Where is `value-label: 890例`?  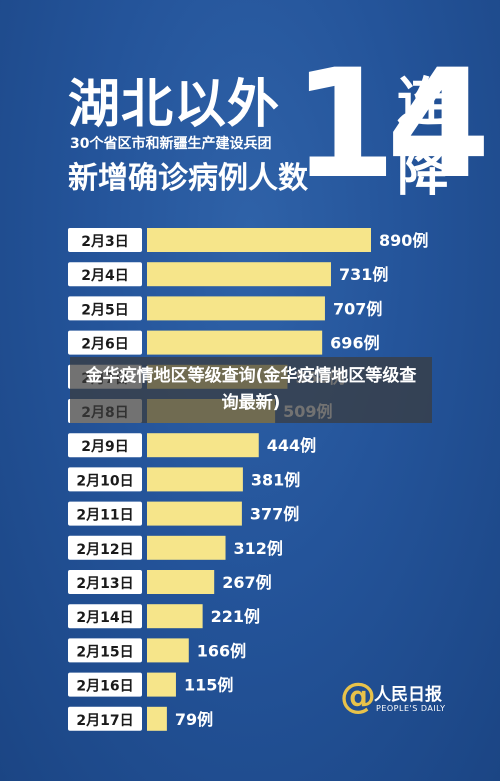 value-label: 890例 is located at coordinates (403, 240).